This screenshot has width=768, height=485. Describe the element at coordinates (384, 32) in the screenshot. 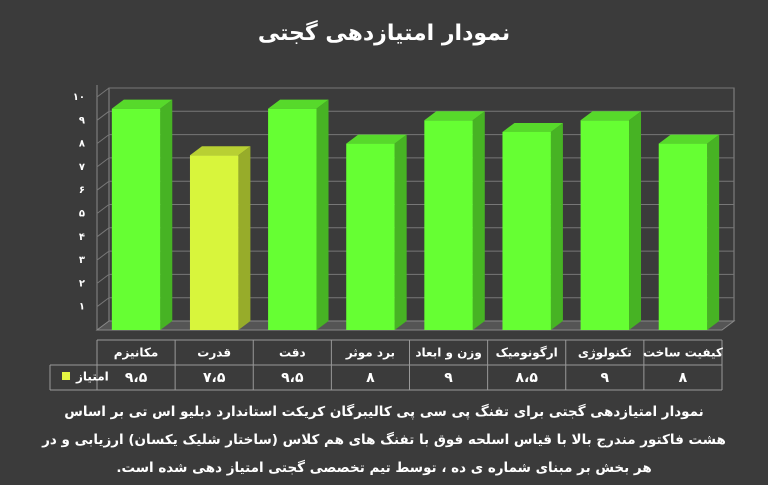

I see `chart-title: نمودار امتیازدهی گجتی` at that location.